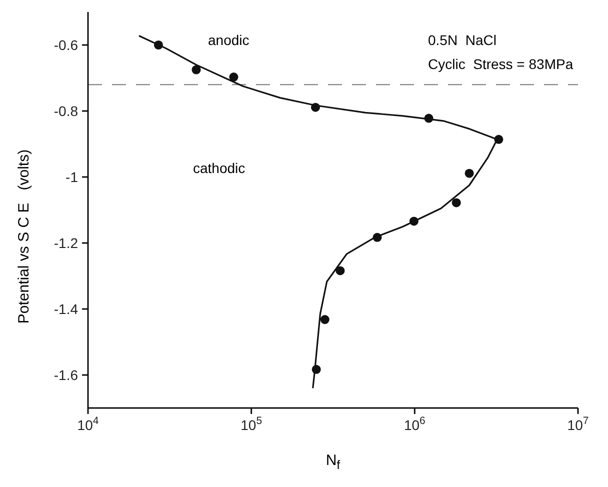 The height and width of the screenshot is (487, 608). What do you see at coordinates (415, 424) in the screenshot?
I see `x-tick-label: 10$^{6}$` at bounding box center [415, 424].